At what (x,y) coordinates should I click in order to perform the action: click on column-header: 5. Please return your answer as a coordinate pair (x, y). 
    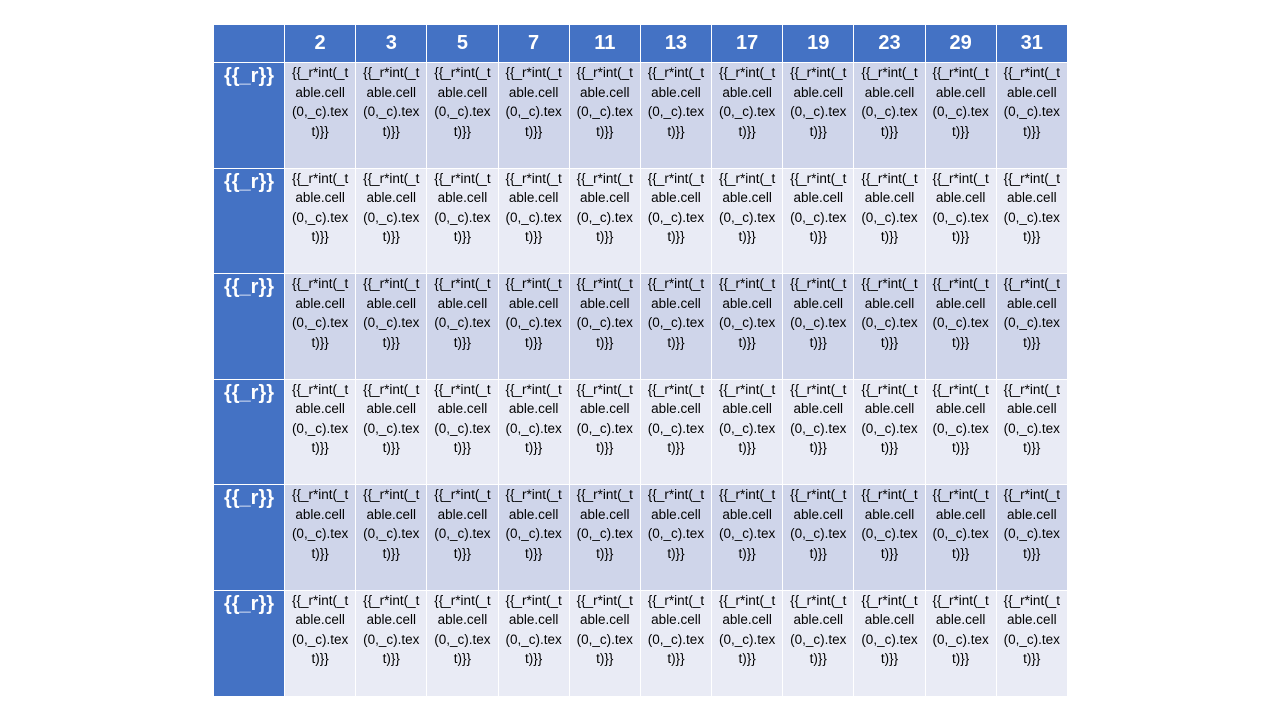
    Looking at the image, I should click on (462, 43).